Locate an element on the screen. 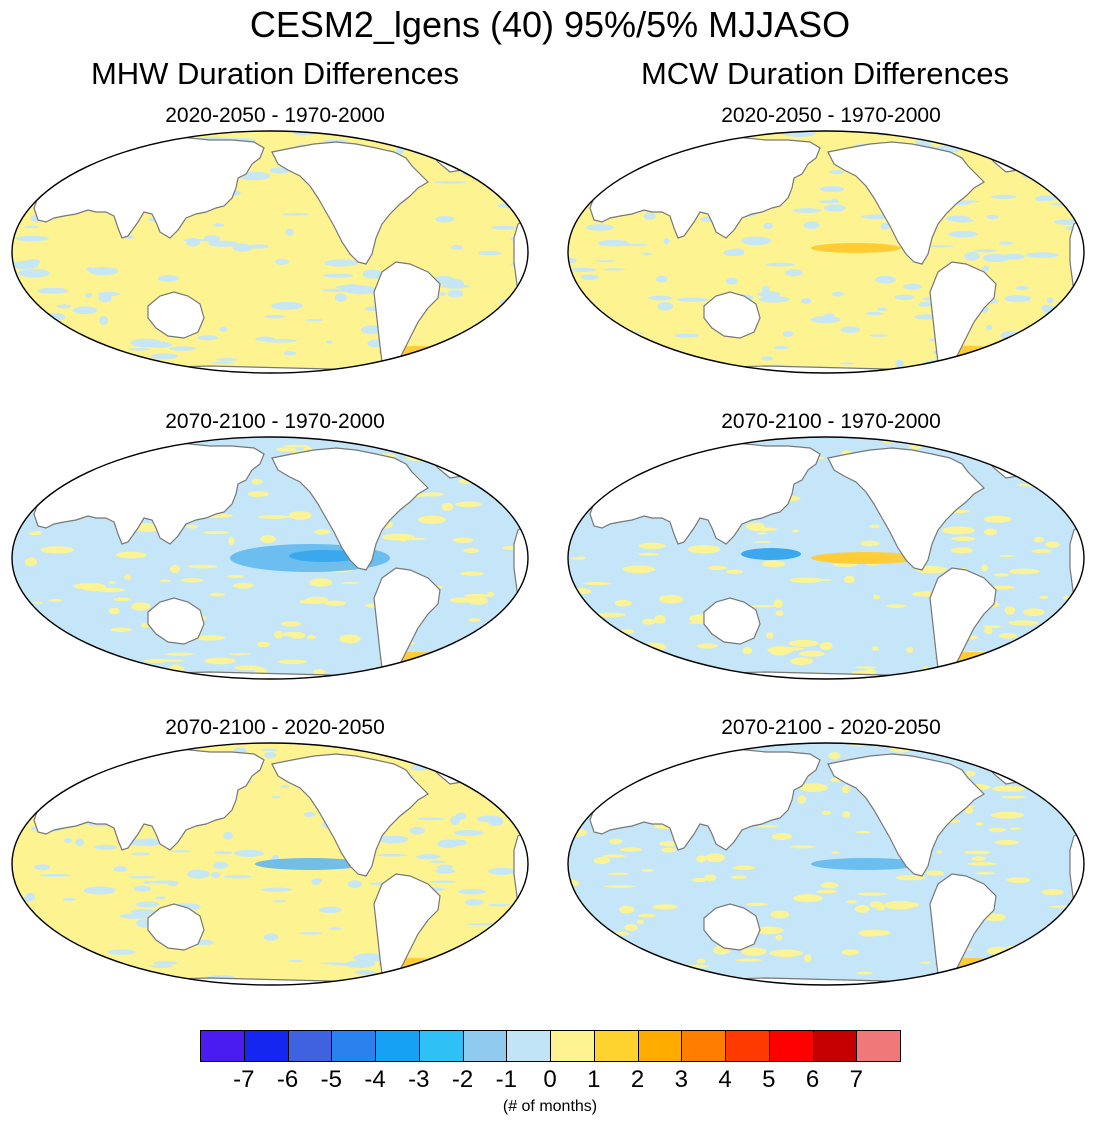 This screenshot has width=1100, height=1128. colorbar-tick-label: -6 is located at coordinates (287, 1079).